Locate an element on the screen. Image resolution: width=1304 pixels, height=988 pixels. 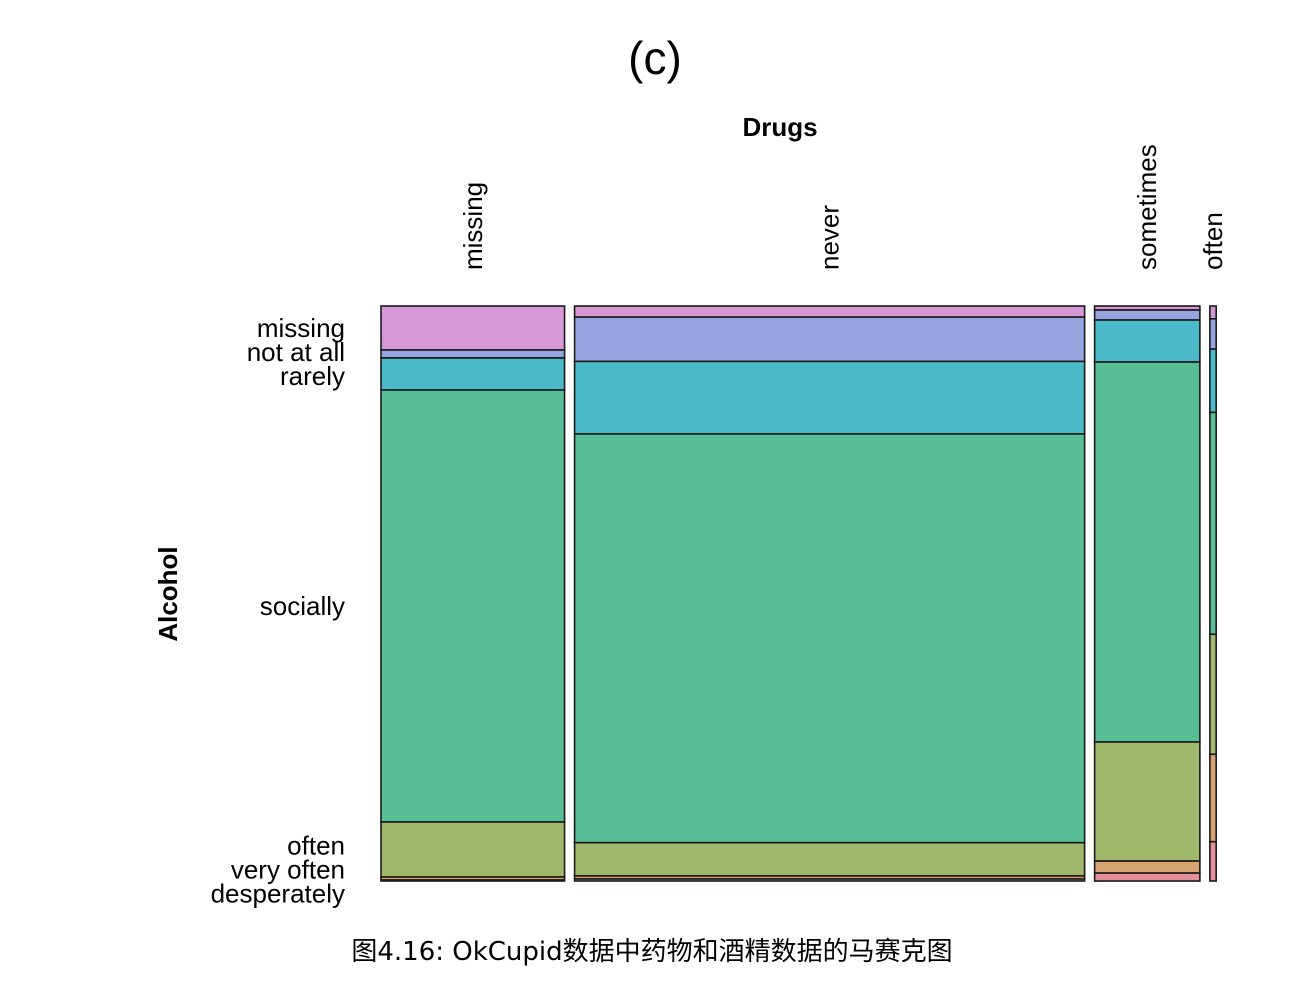
tile-missing-socially is located at coordinates (473, 606).